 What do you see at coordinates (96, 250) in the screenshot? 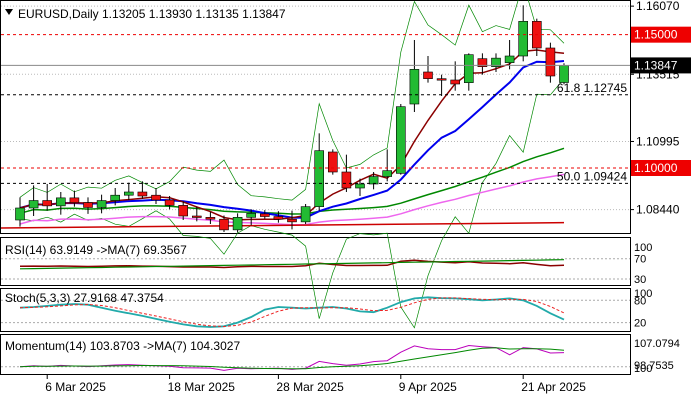
I see `rsi-title: RSI(14) 63.9149 ->MA(7) 69.3567` at bounding box center [96, 250].